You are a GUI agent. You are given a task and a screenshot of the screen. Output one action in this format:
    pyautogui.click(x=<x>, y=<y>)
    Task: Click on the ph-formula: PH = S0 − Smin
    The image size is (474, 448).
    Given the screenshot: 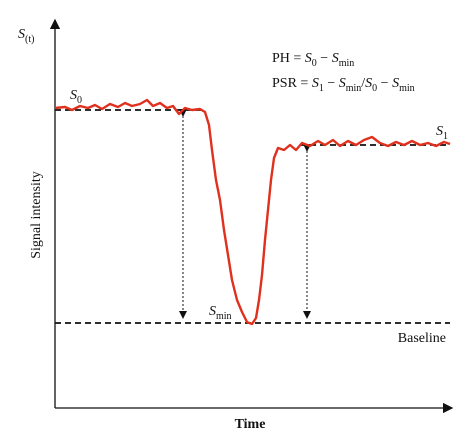 What is the action you would take?
    pyautogui.click(x=313, y=60)
    